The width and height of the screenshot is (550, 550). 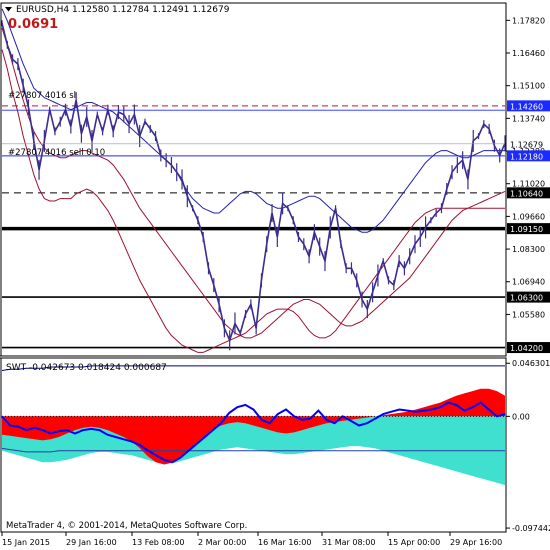 What do you see at coordinates (284, 542) in the screenshot?
I see `x-tick-label: 16 Mar 16:00` at bounding box center [284, 542].